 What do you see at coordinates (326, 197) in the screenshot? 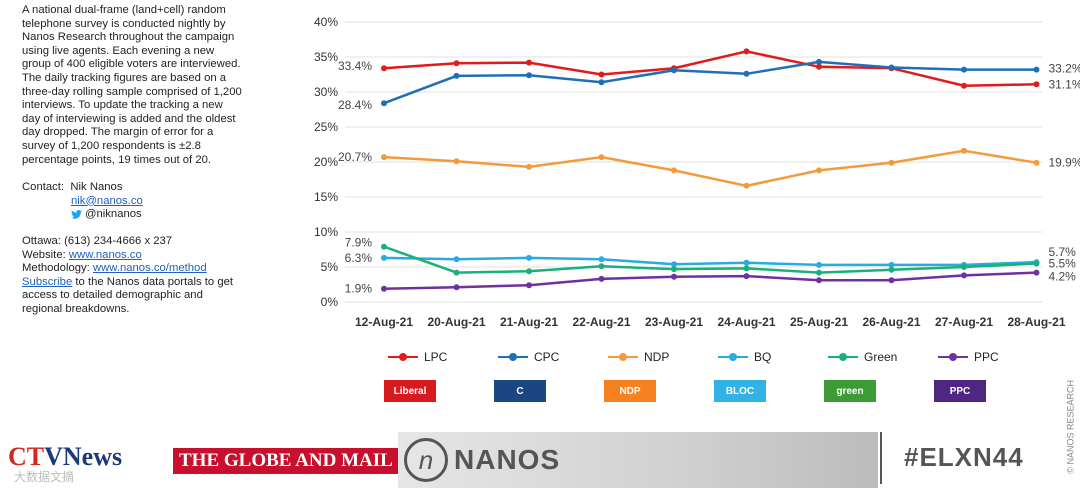
I see `y-tick-label: 15%` at bounding box center [326, 197].